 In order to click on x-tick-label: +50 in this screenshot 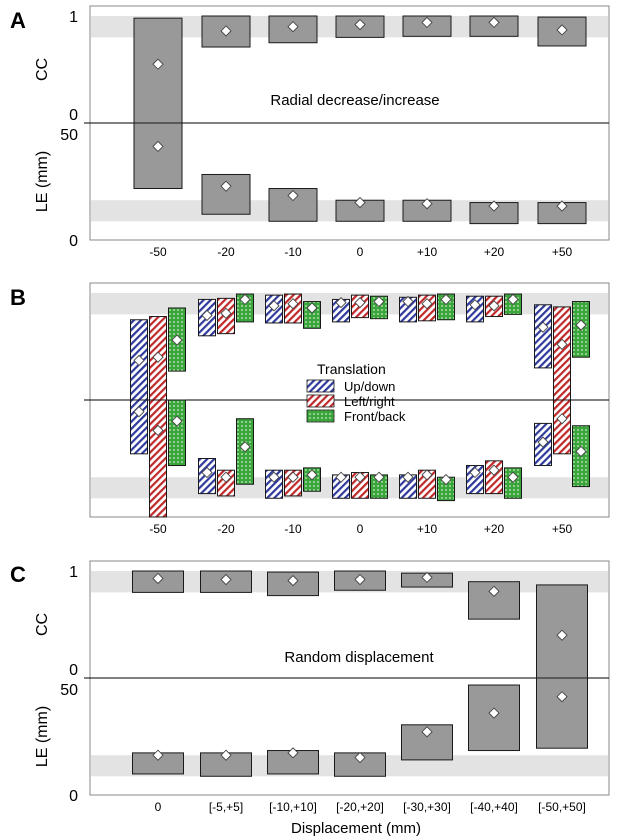, I will do `click(562, 529)`.